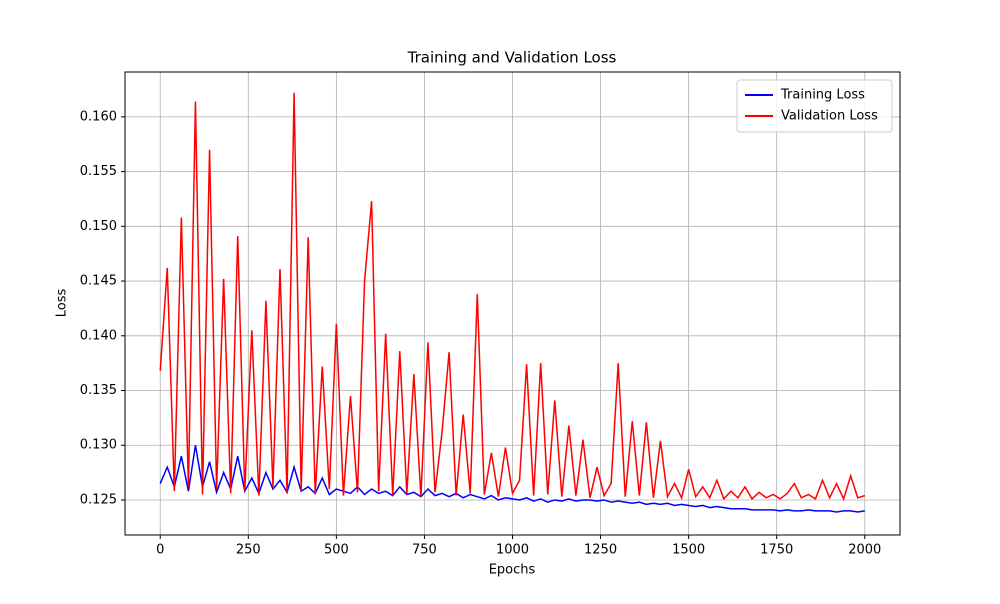  Describe the element at coordinates (98, 335) in the screenshot. I see `y-tick-label: 0.140` at that location.